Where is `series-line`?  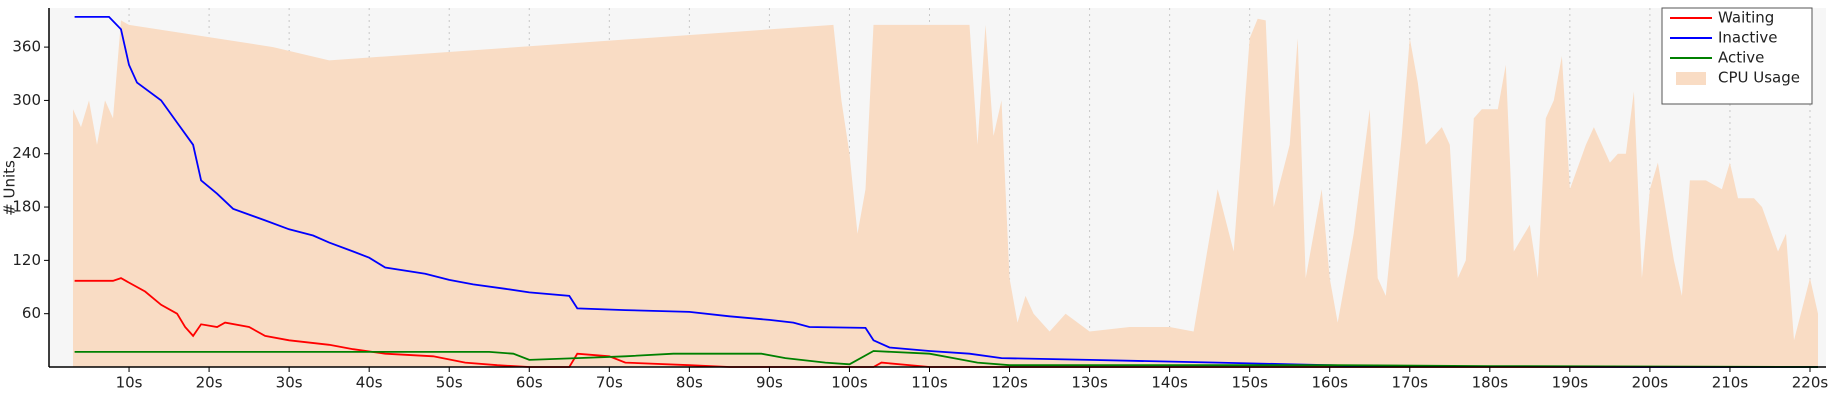
series-line is located at coordinates (946, 359).